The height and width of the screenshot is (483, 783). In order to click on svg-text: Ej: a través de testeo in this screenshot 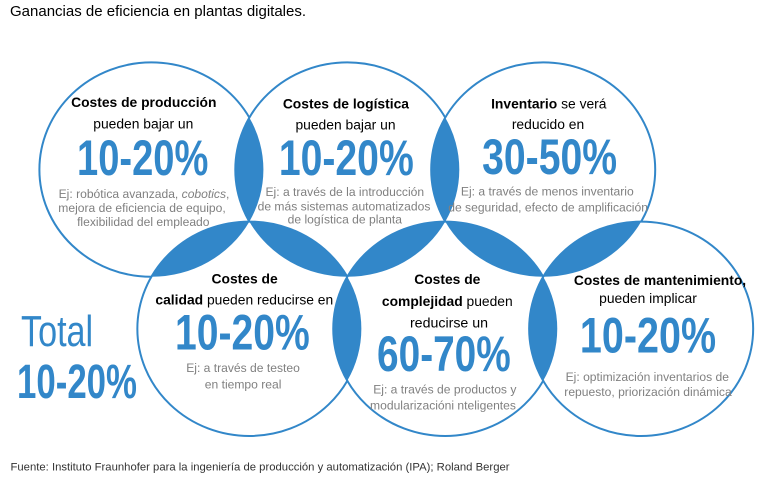, I will do `click(243, 368)`.